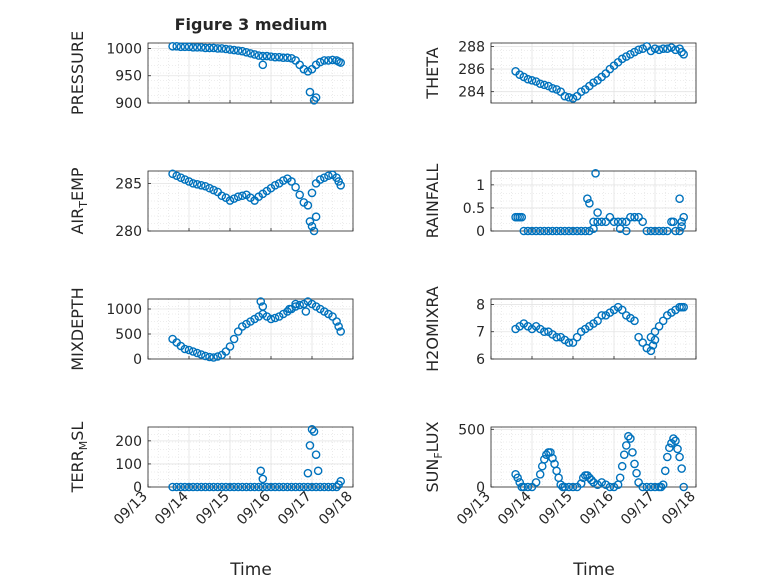 Image resolution: width=778 pixels, height=583 pixels. Describe the element at coordinates (77, 73) in the screenshot. I see `y-axis-label: PRESSURE` at that location.